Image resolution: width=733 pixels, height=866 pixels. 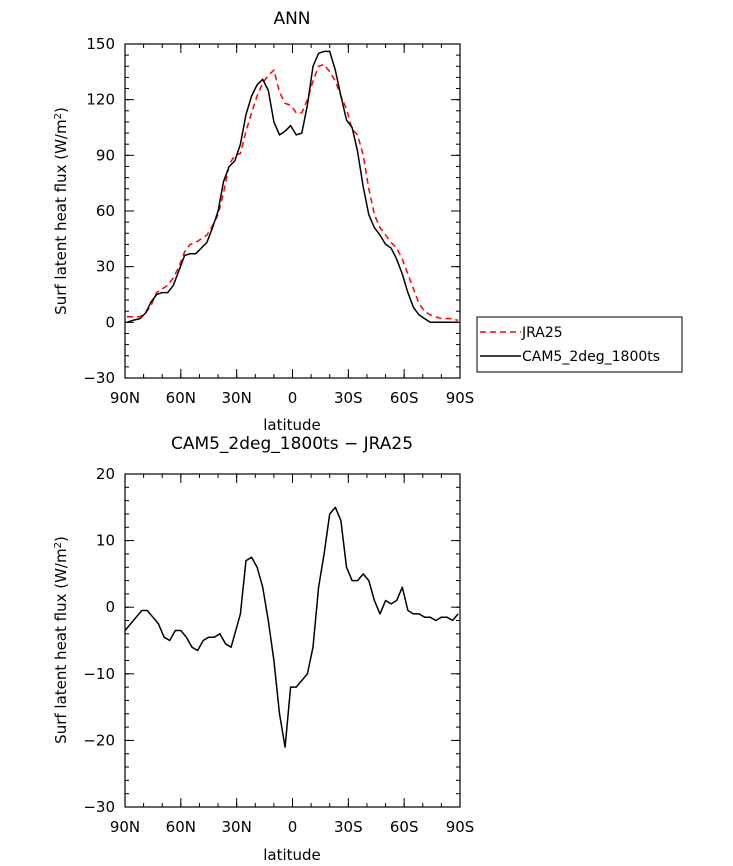 I want to click on top-x-tick-label: 60N, so click(x=181, y=398).